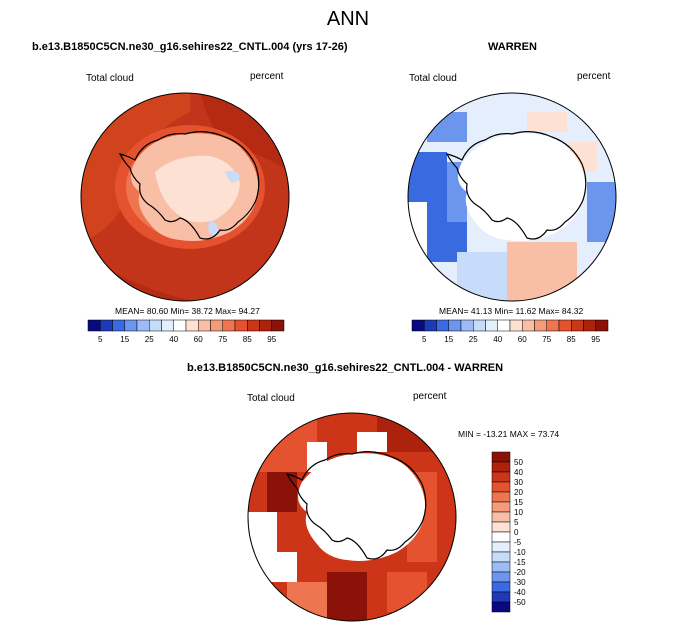 This screenshot has width=696, height=622. Describe the element at coordinates (571, 339) in the screenshot. I see `panel2-colorbar-tick-label: 85` at that location.